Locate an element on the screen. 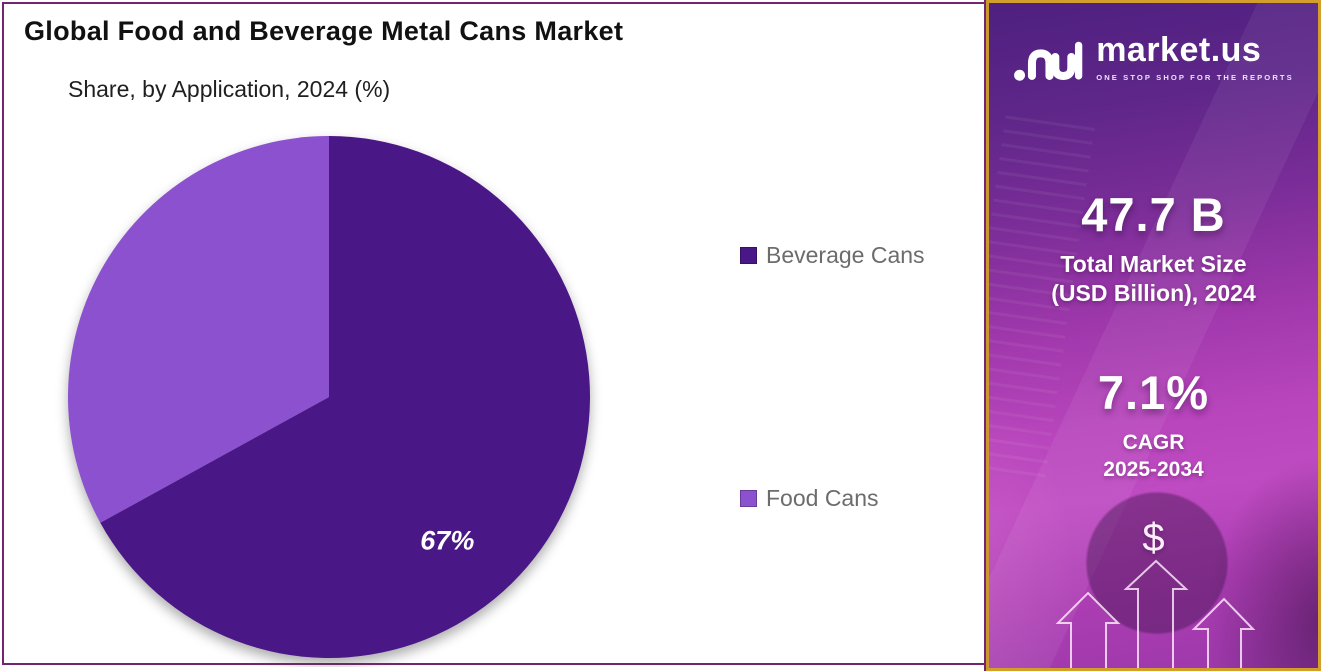 This screenshot has width=1321, height=671. legend-item-food-cans: Food Cans is located at coordinates (809, 498).